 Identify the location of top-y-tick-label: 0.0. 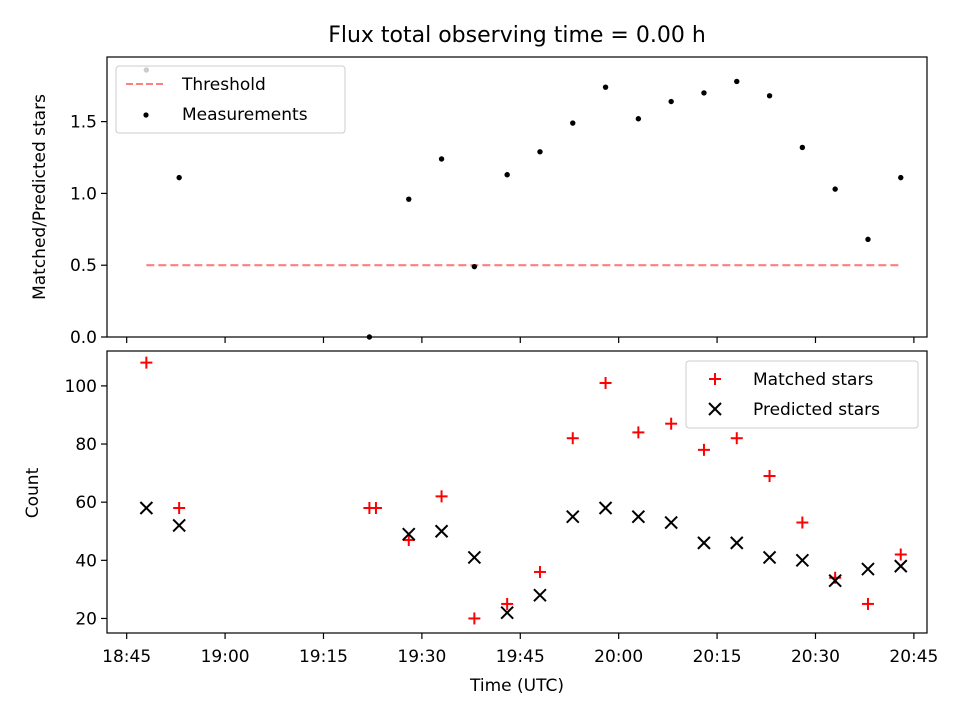
(83, 338).